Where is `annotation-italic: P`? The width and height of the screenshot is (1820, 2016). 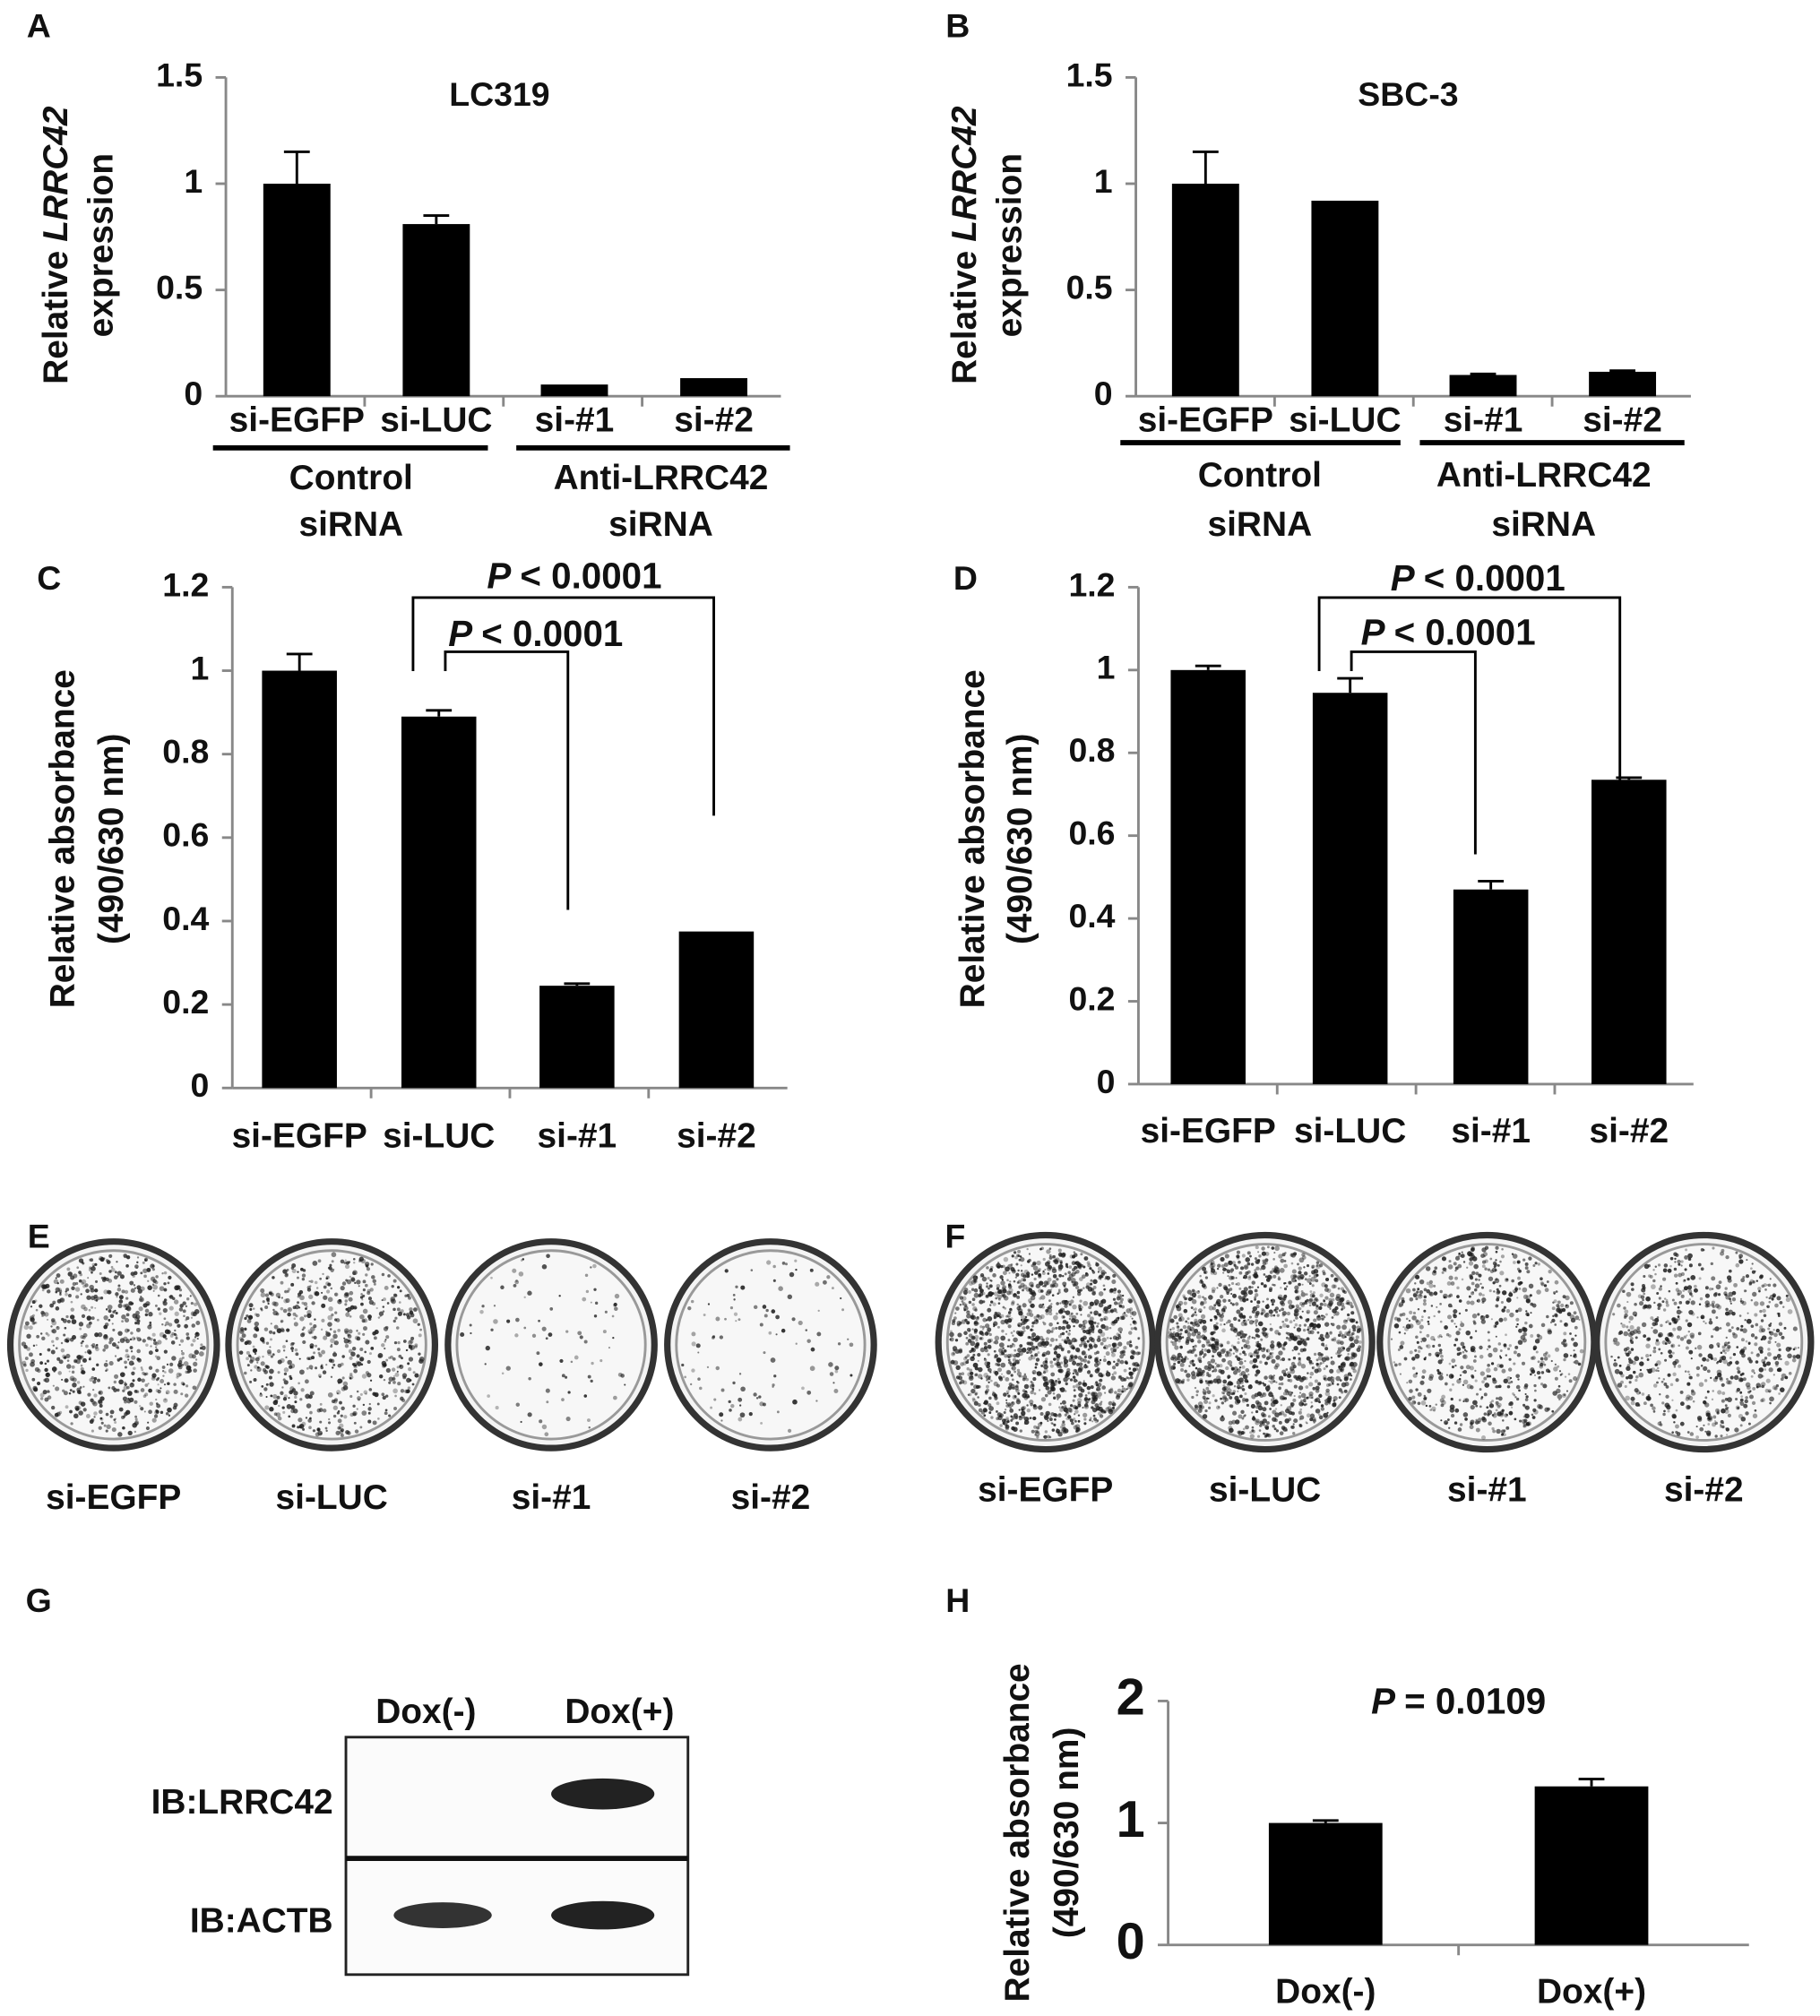
annotation-italic: P is located at coordinates (460, 633).